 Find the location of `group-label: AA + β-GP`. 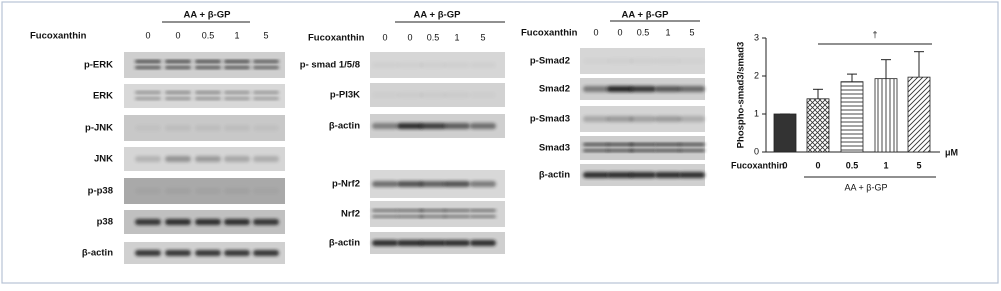

group-label: AA + β-GP is located at coordinates (866, 187).